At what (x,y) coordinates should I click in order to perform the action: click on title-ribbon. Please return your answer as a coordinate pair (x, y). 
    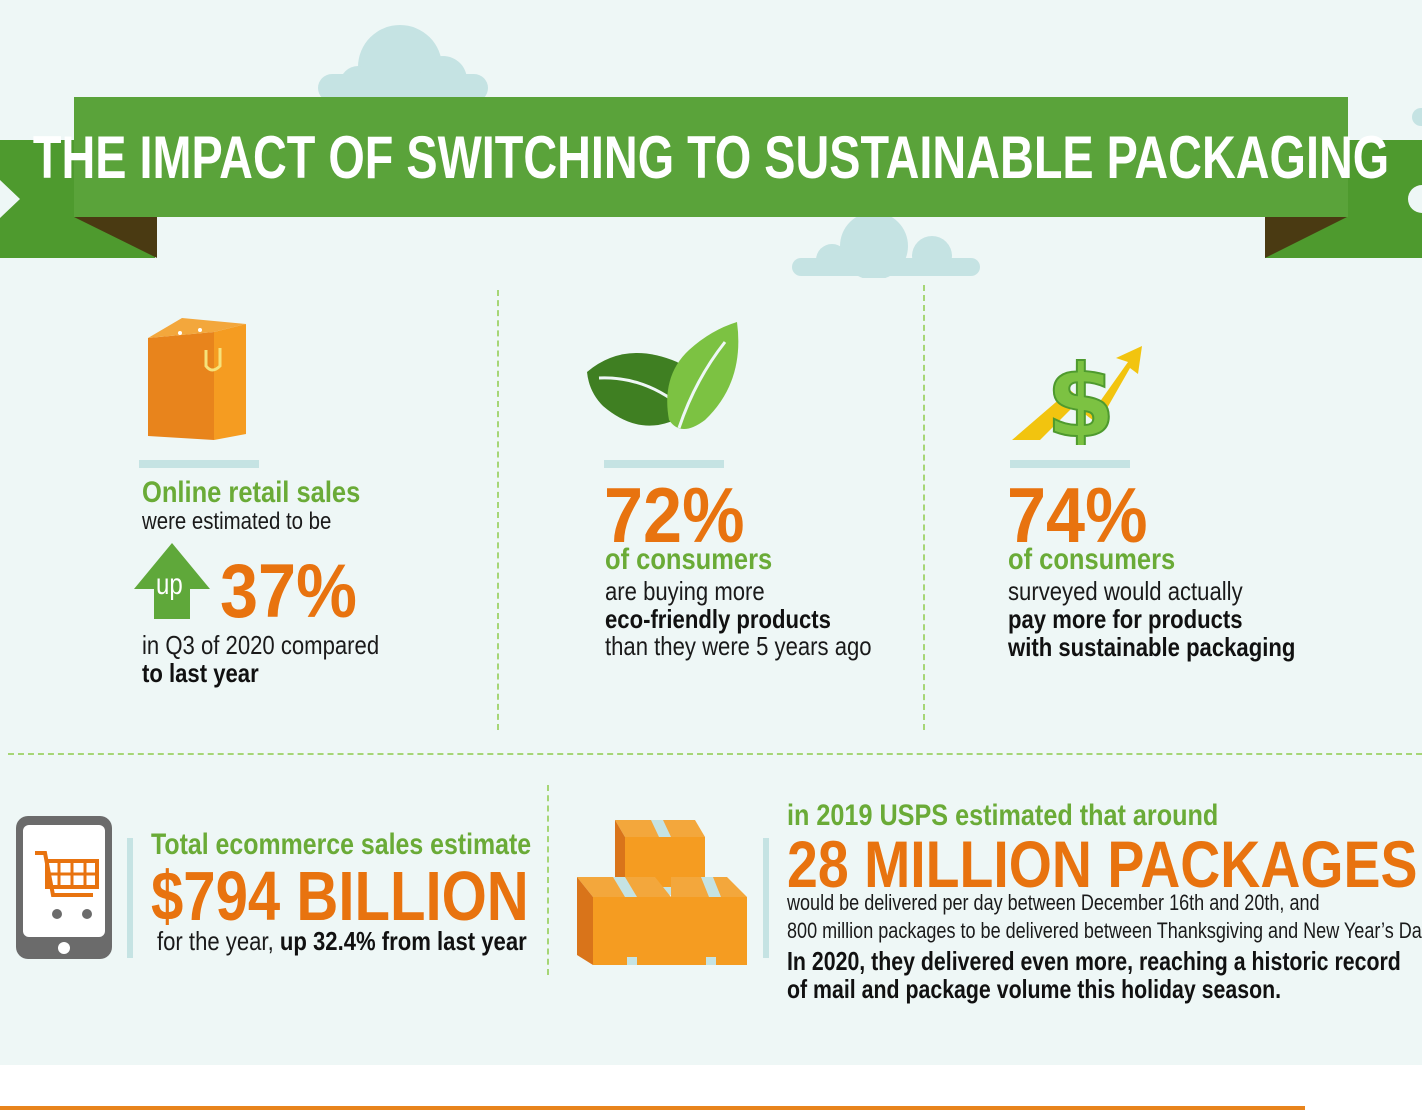
    Looking at the image, I should click on (711, 177).